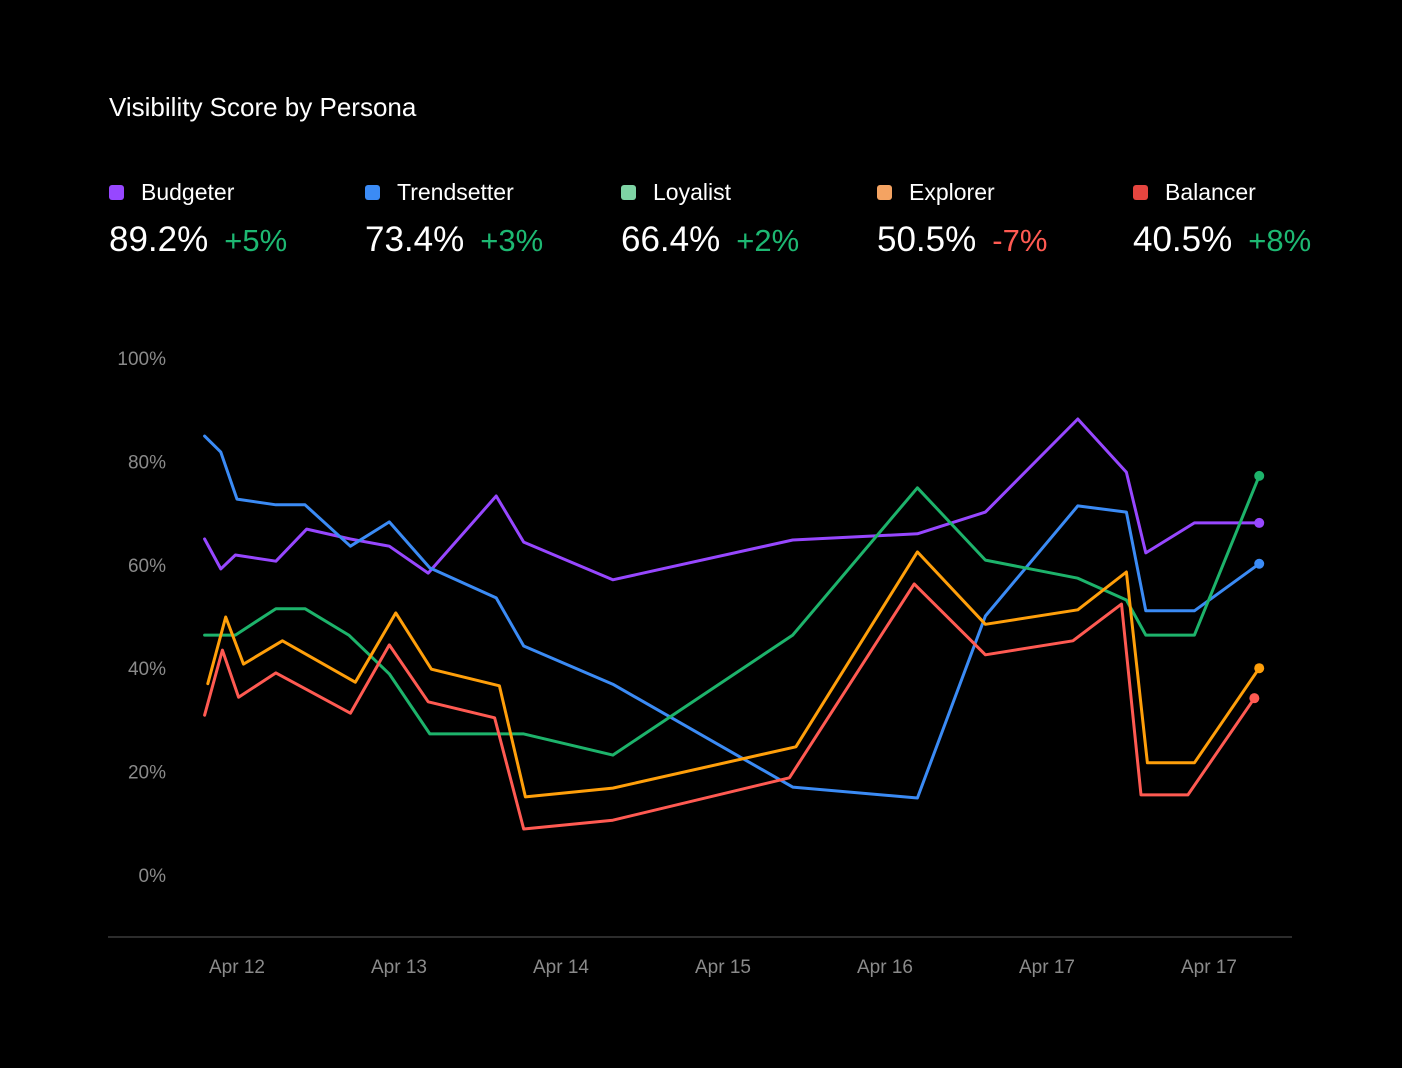 The height and width of the screenshot is (1068, 1402). I want to click on series-score: 73.4%, so click(415, 239).